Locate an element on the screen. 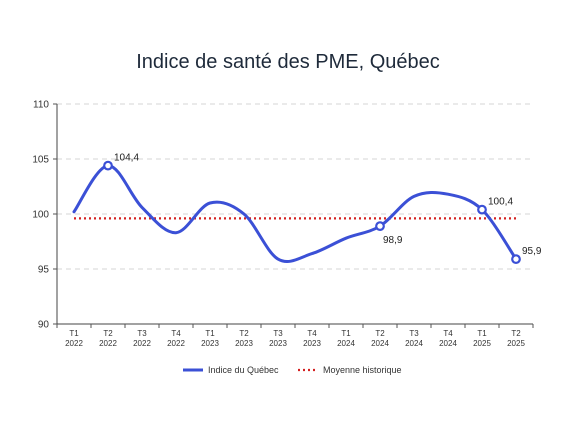 Image resolution: width=575 pixels, height=436 pixels. y-tick-label: 100 is located at coordinates (40, 215).